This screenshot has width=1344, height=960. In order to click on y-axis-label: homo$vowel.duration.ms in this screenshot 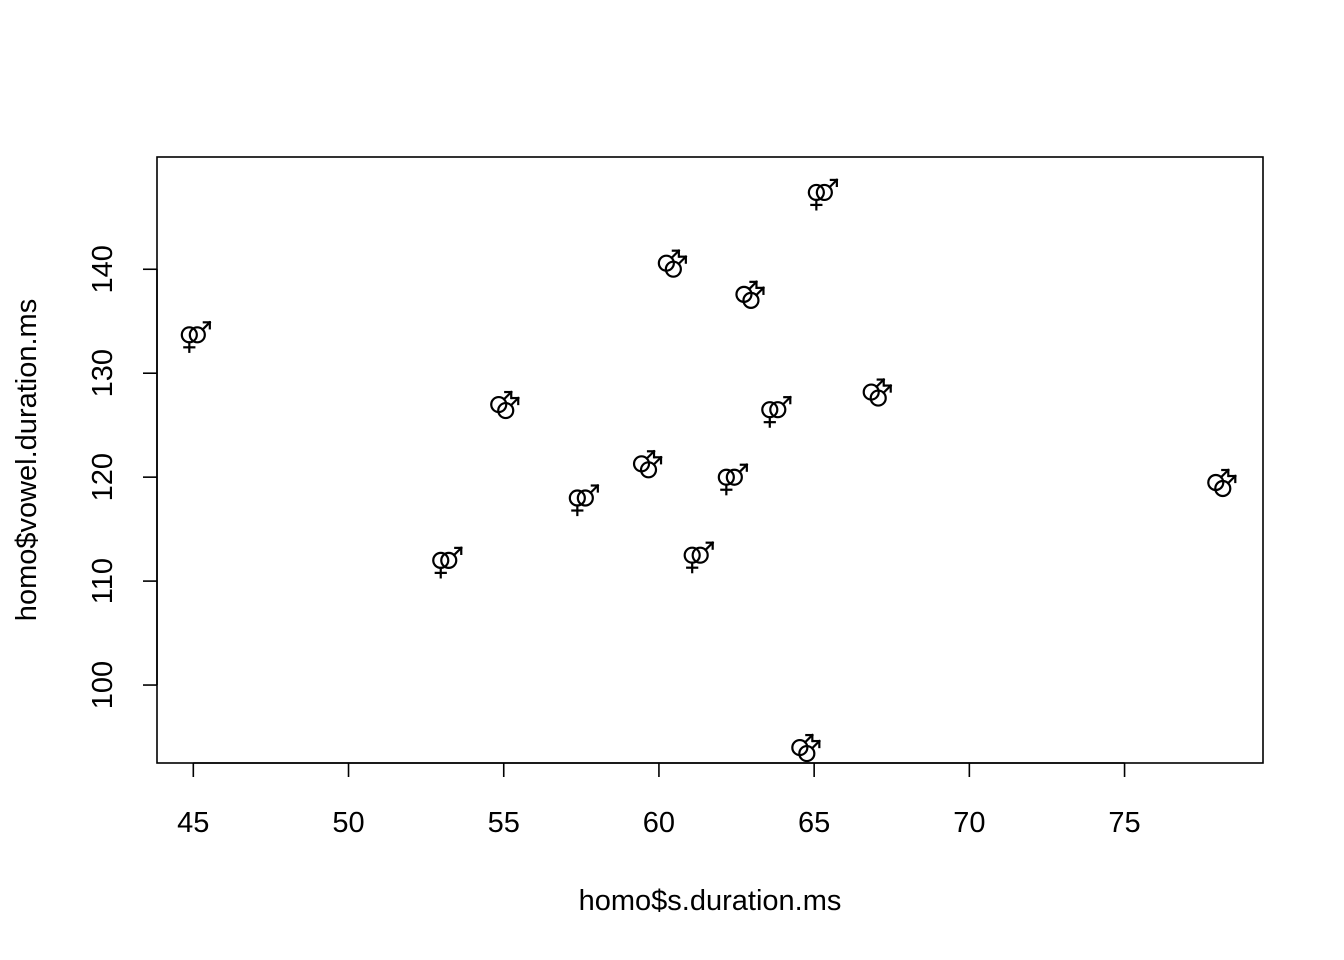, I will do `click(27, 460)`.